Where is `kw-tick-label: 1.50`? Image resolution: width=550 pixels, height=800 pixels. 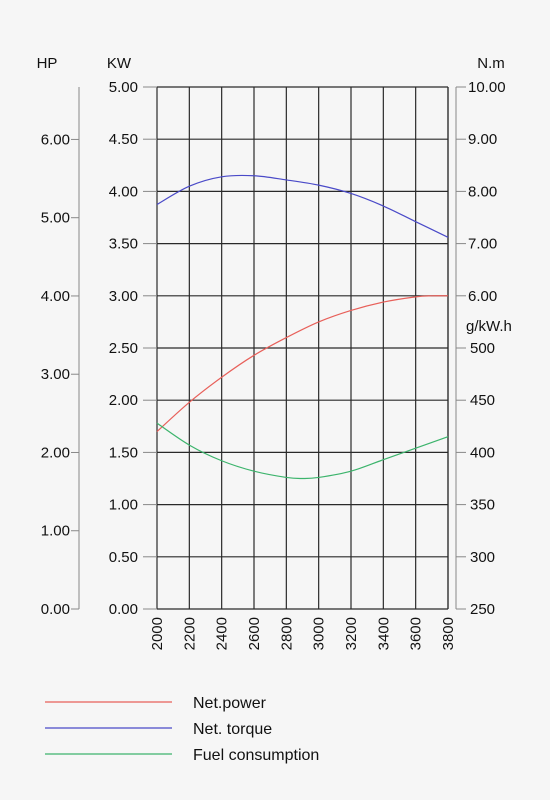
kw-tick-label: 1.50 is located at coordinates (123, 452).